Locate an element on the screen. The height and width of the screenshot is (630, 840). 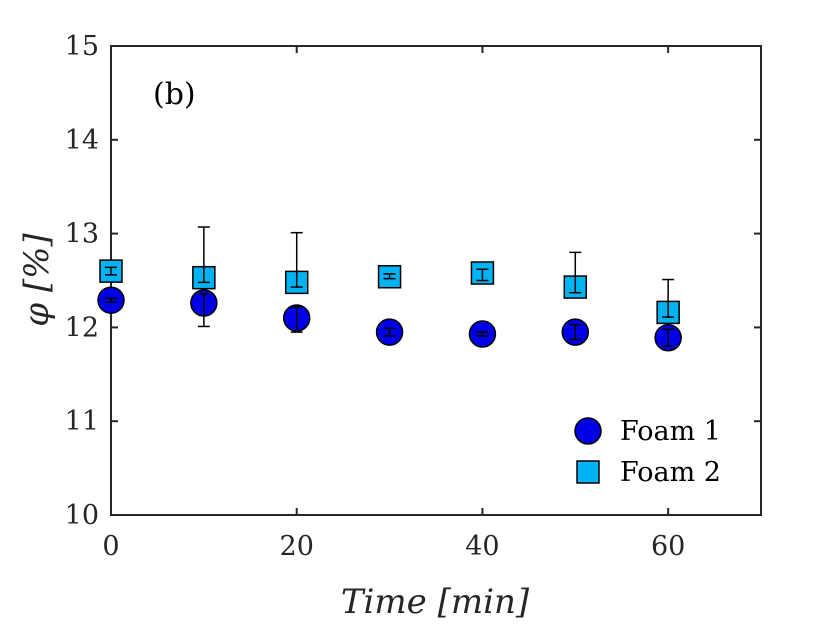
x-tick-label: 60 is located at coordinates (668, 546).